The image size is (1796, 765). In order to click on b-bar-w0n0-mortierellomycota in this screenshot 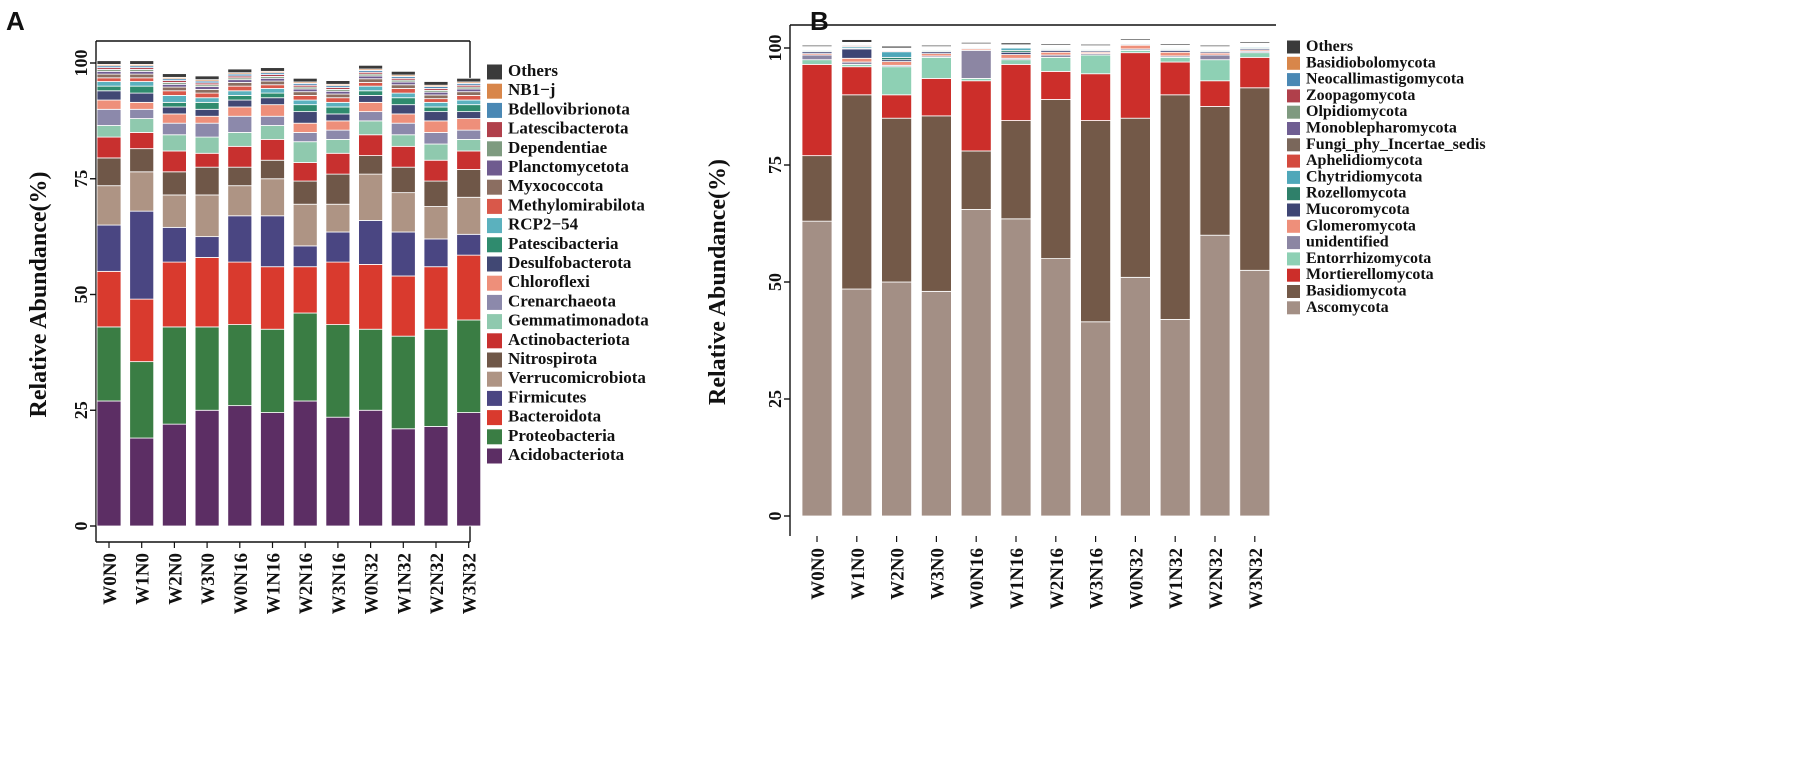, I will do `click(817, 109)`.